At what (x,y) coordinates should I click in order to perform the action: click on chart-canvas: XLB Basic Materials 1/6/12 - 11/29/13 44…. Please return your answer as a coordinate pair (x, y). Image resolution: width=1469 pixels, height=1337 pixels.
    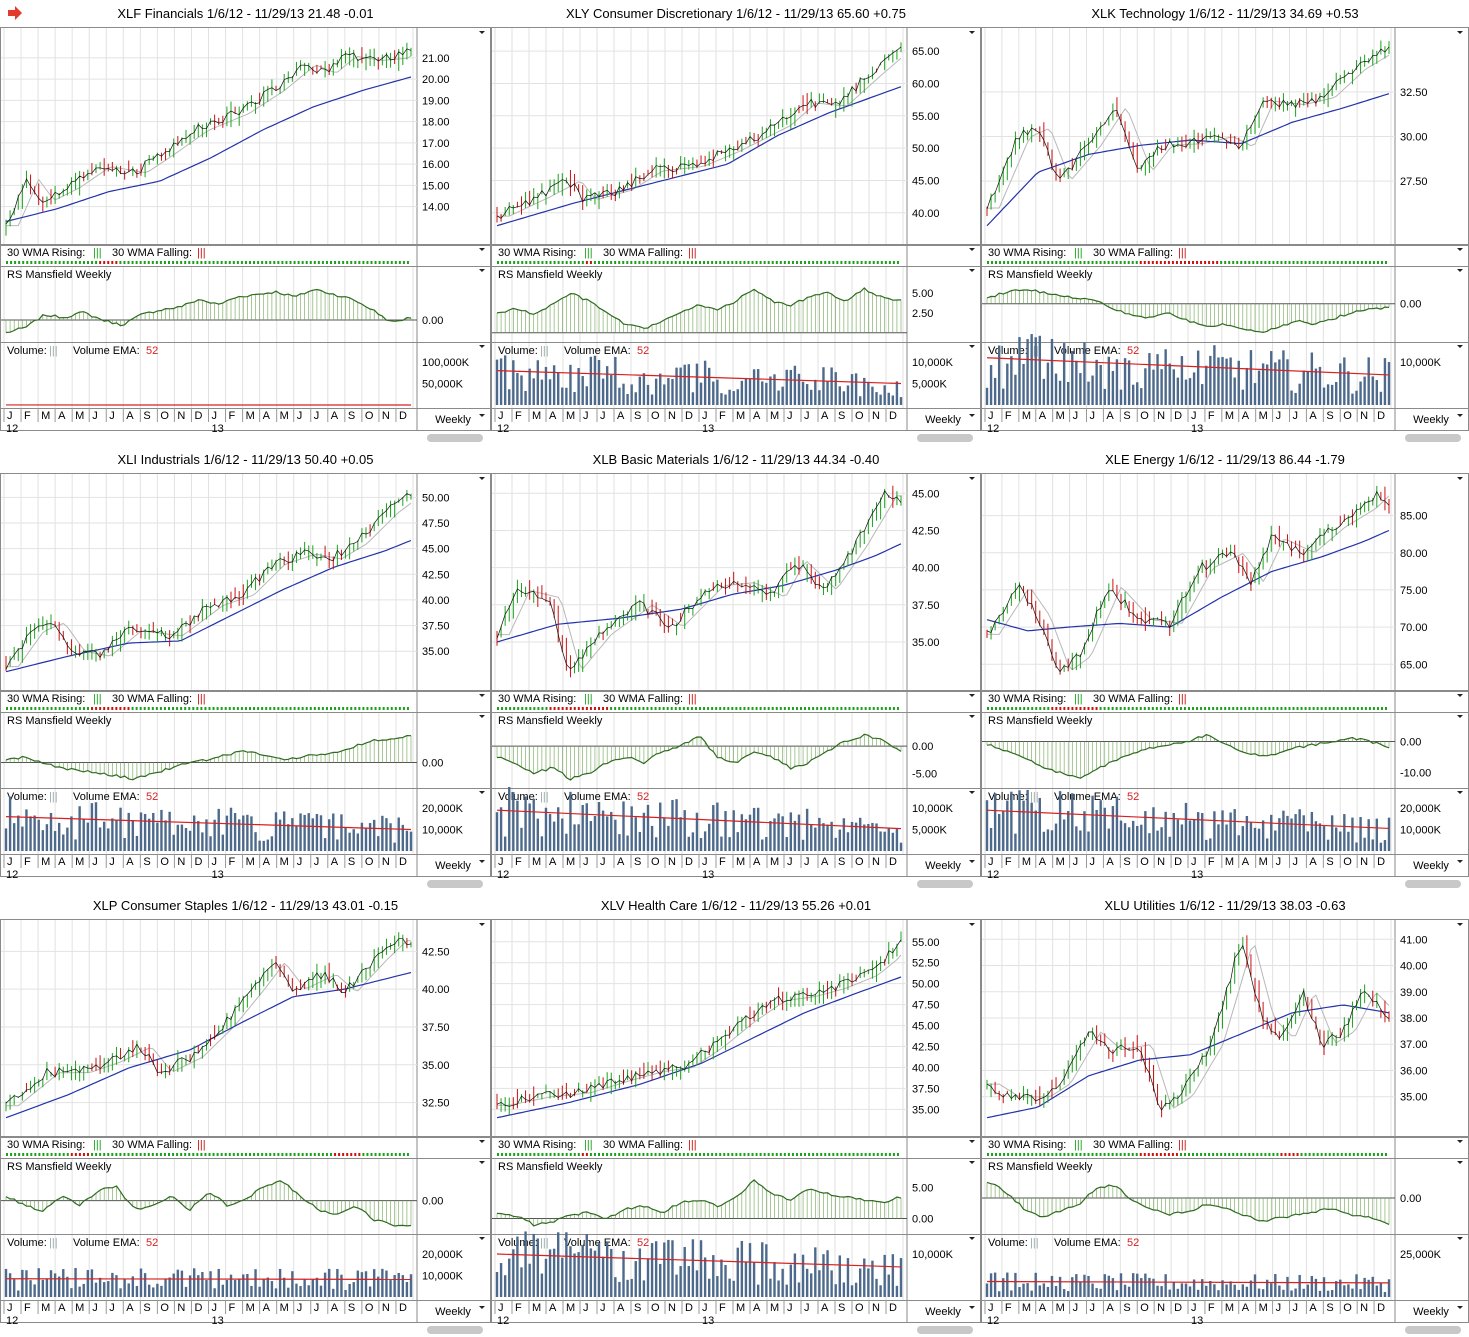
    Looking at the image, I should click on (736, 670).